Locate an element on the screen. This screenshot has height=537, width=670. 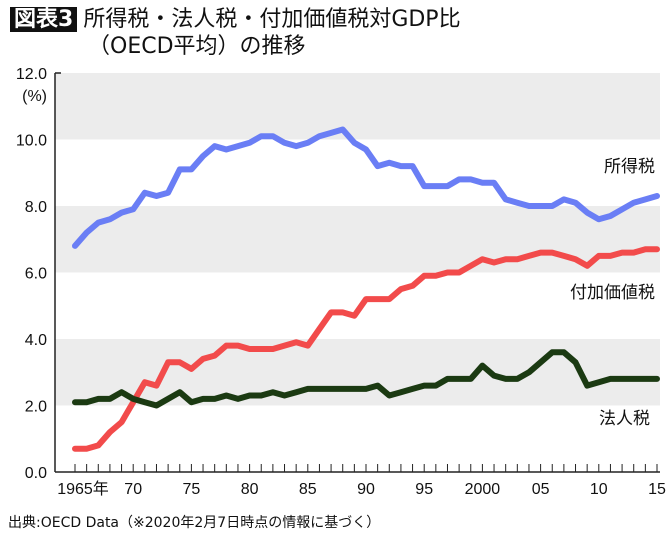
chart-title: 図表3 所得税・法人税・付加価値税対GDP比 is located at coordinates (235, 19).